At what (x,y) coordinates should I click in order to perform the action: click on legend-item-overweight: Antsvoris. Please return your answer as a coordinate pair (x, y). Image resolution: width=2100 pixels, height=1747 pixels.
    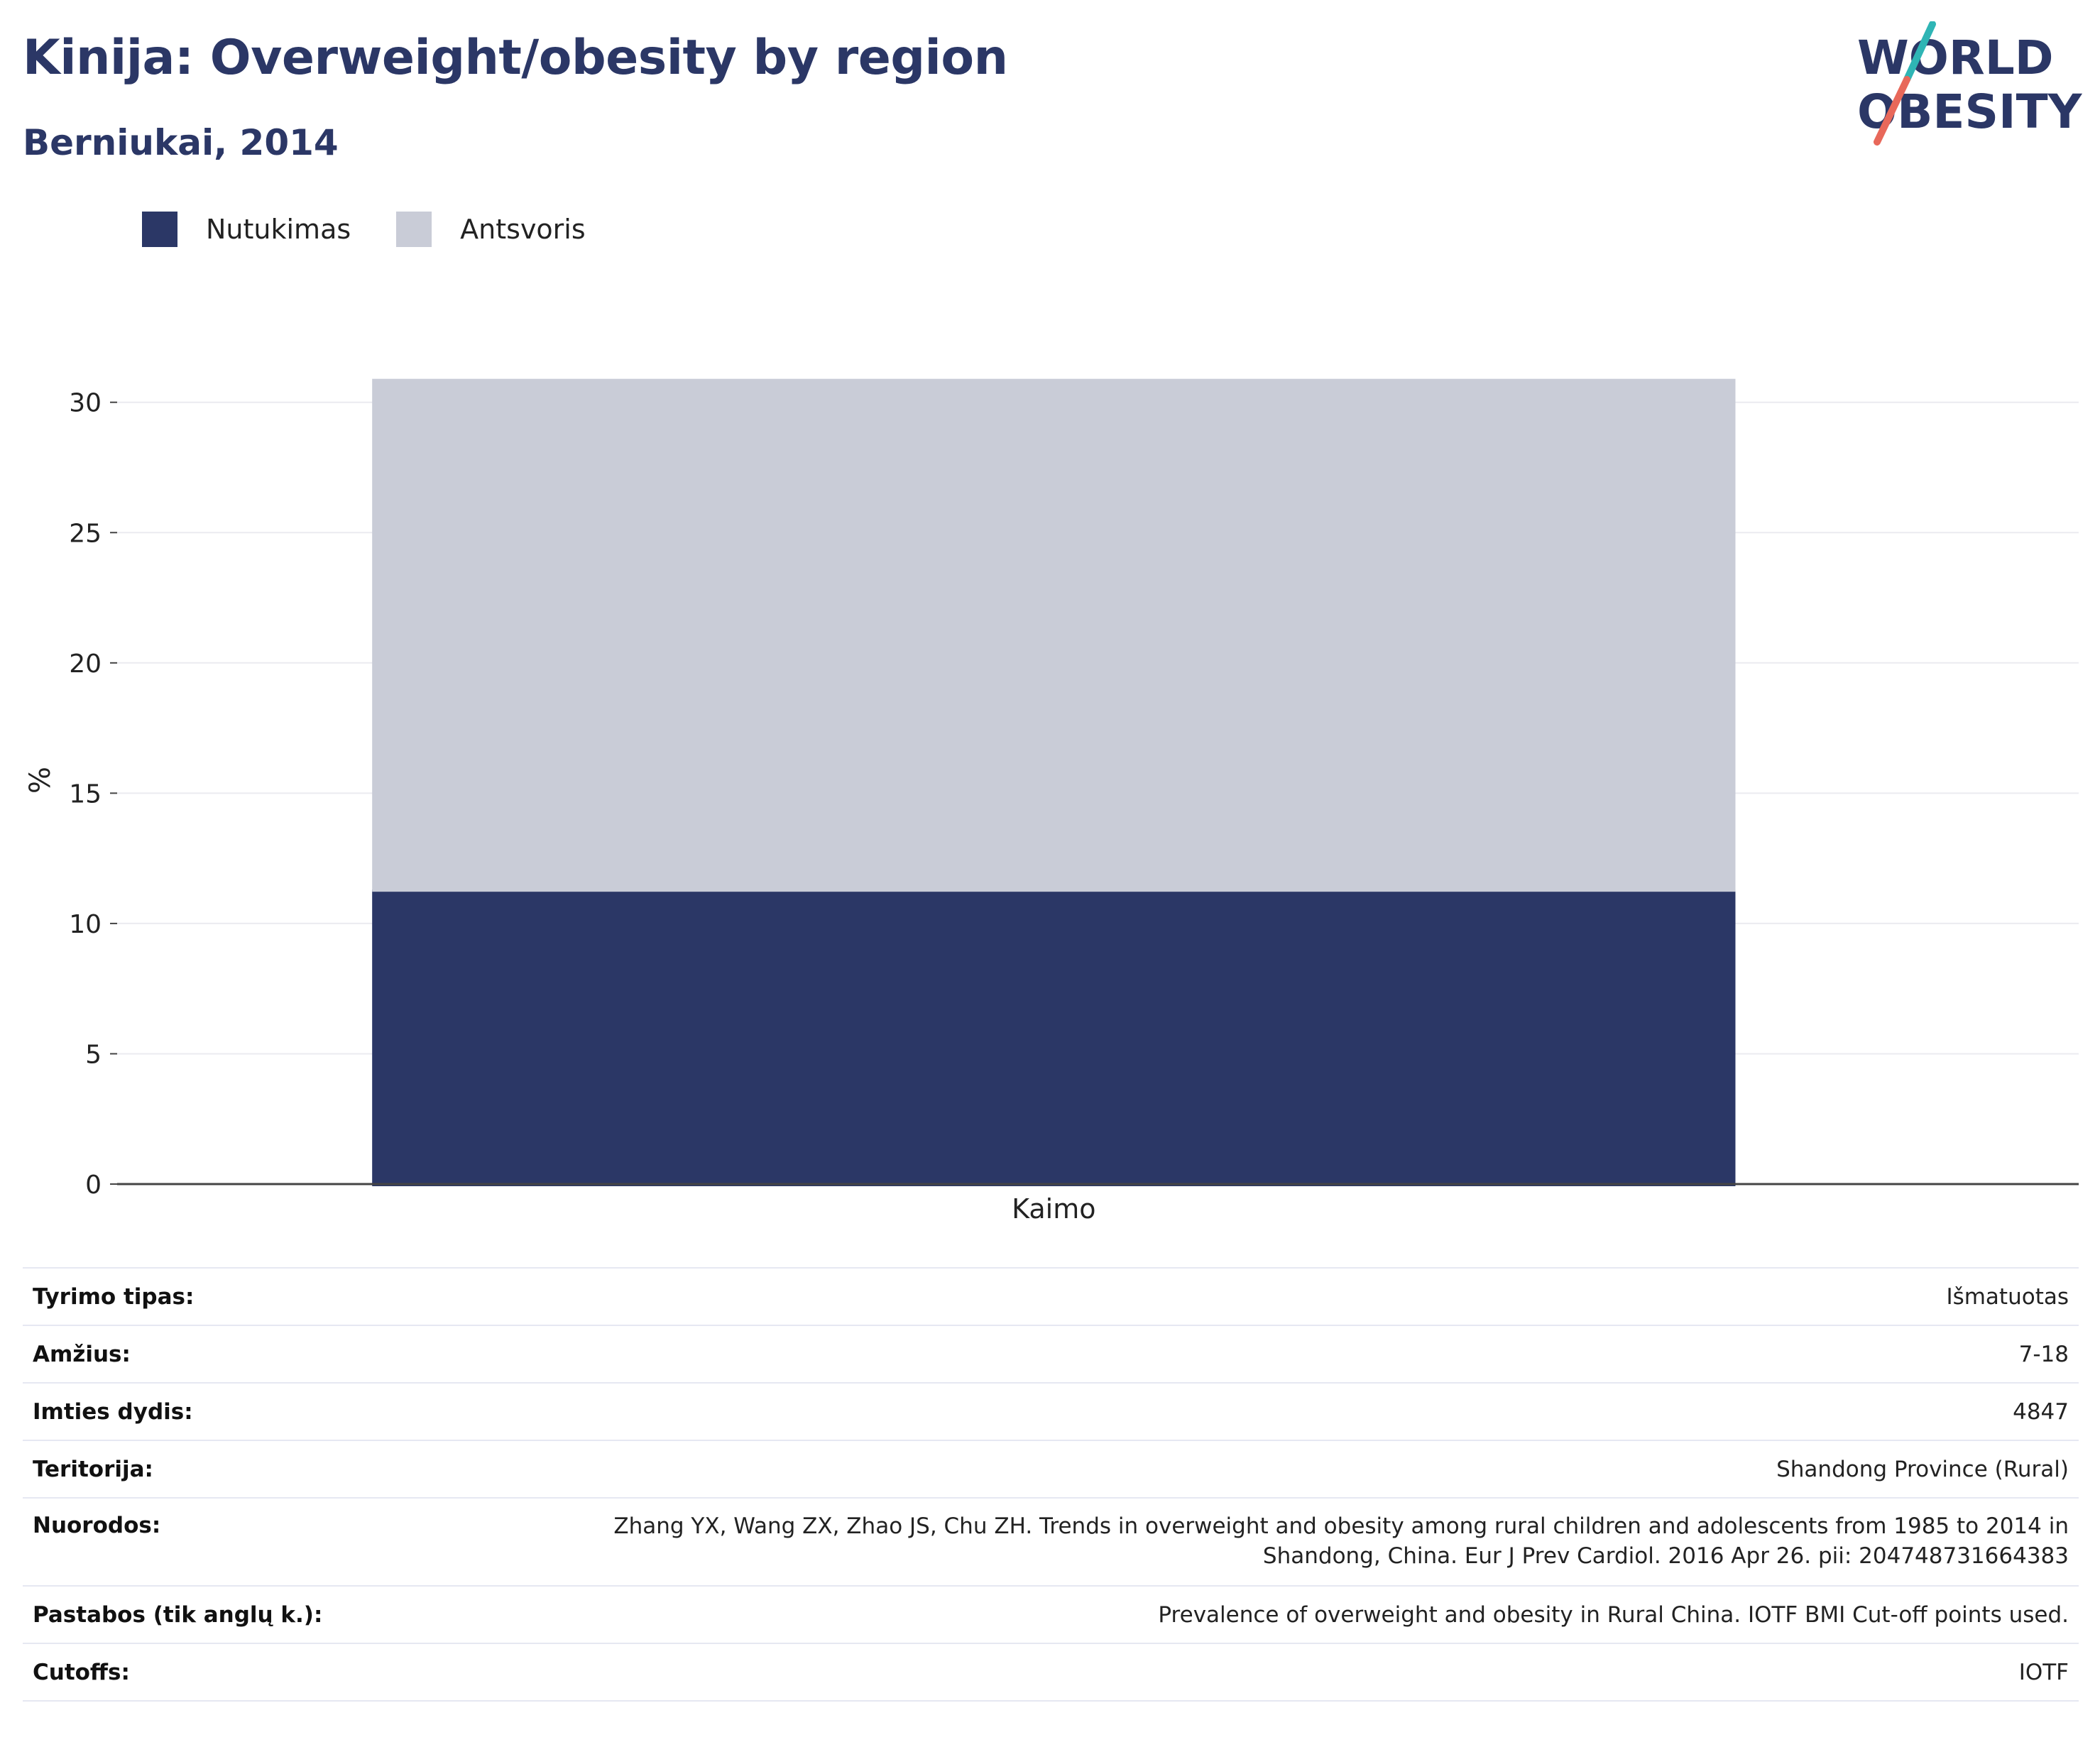
    Looking at the image, I should click on (491, 229).